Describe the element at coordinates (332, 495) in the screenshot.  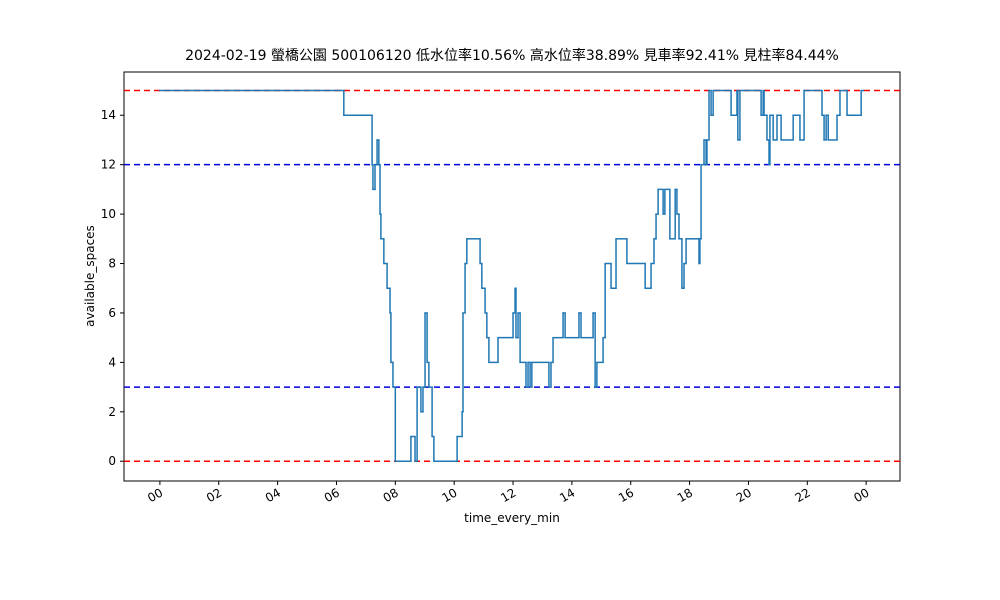
I see `x-tick-label: 06` at that location.